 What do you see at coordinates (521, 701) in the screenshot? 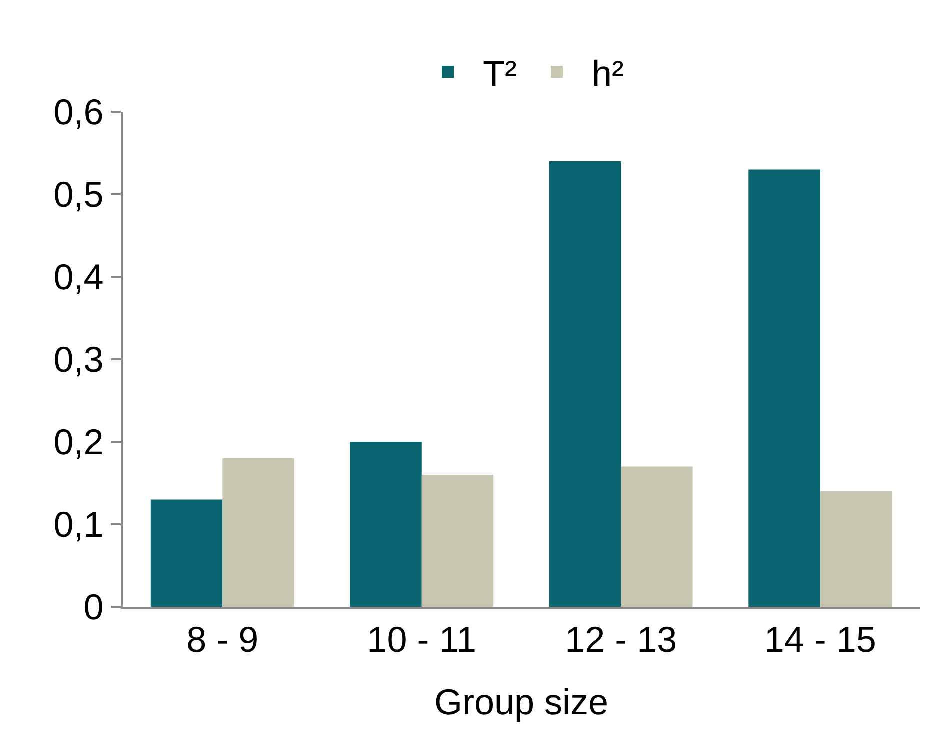
I see `x-axis-title: Group size` at bounding box center [521, 701].